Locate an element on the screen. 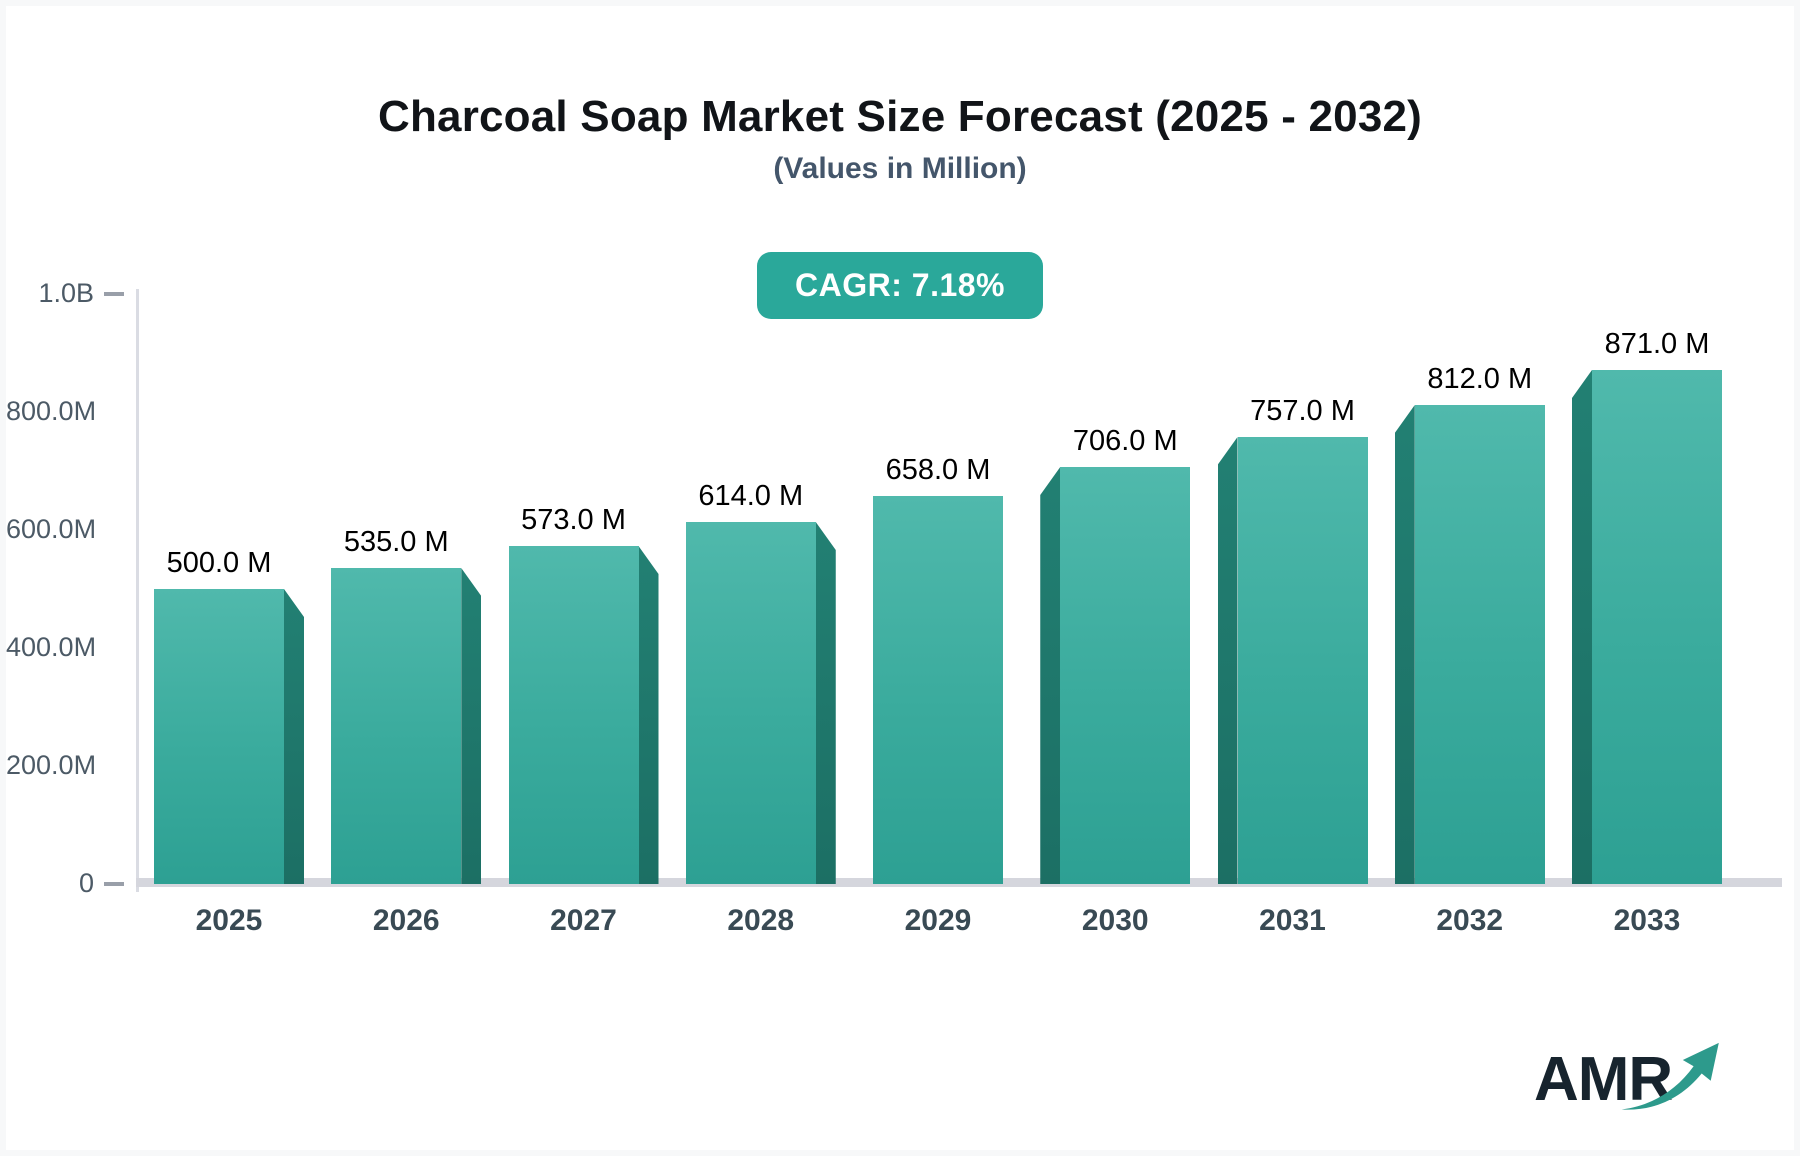 The height and width of the screenshot is (1156, 1800). bar-2029: 658.0 M is located at coordinates (938, 669).